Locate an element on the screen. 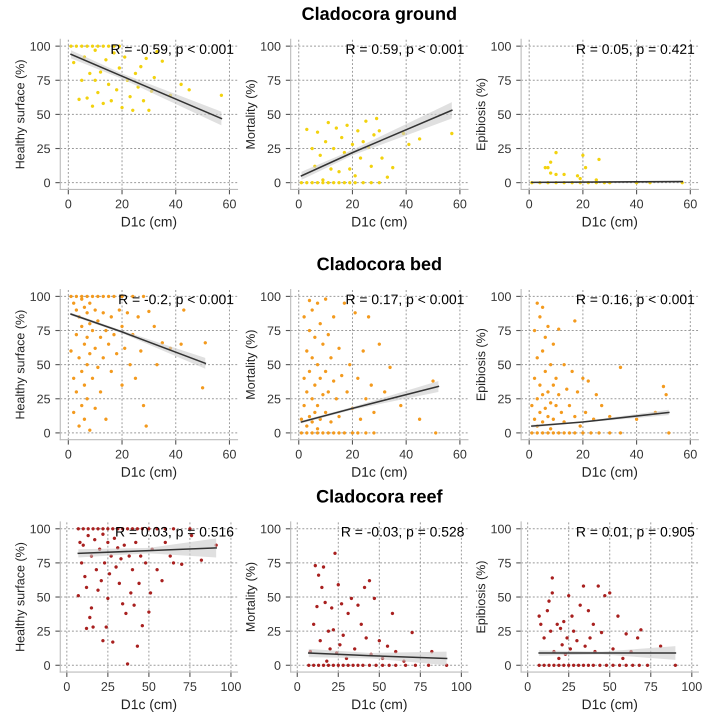 The image size is (709, 715). annotation: R = -0.2, p < 0.001 is located at coordinates (176, 301).